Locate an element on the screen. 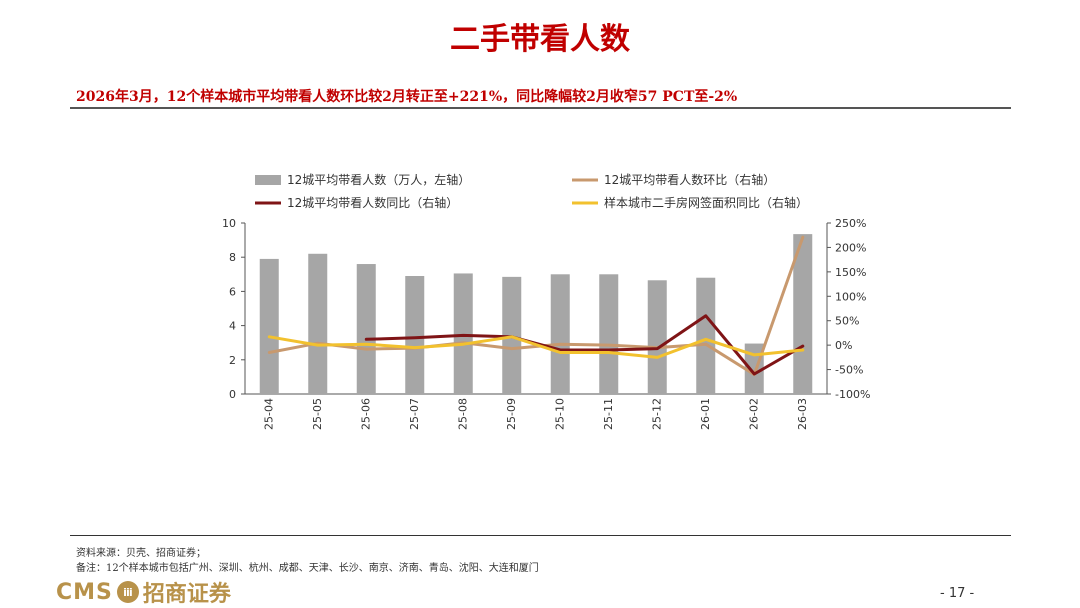 This screenshot has height=608, width=1080. x-tick-label: 25-11 is located at coordinates (608, 414).